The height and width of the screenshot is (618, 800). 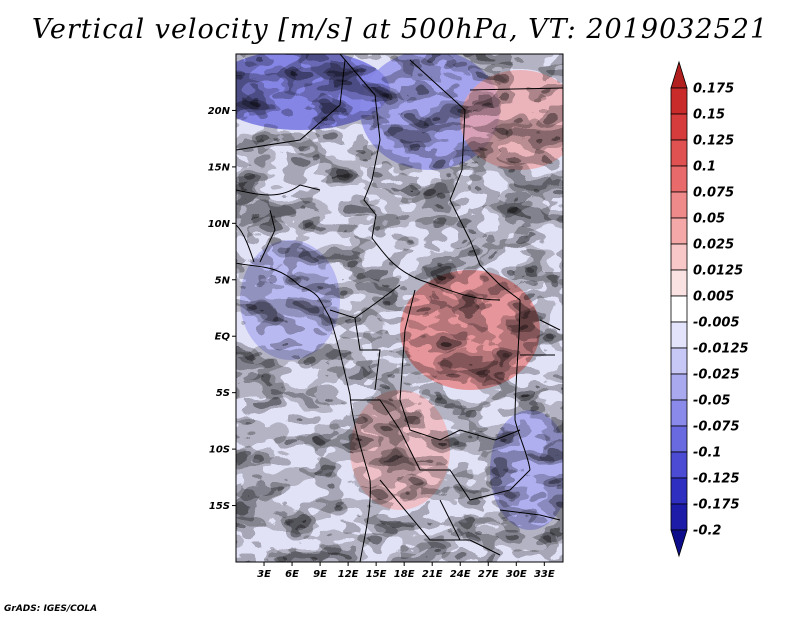 I want to click on lon-tick-label: 27E, so click(x=488, y=574).